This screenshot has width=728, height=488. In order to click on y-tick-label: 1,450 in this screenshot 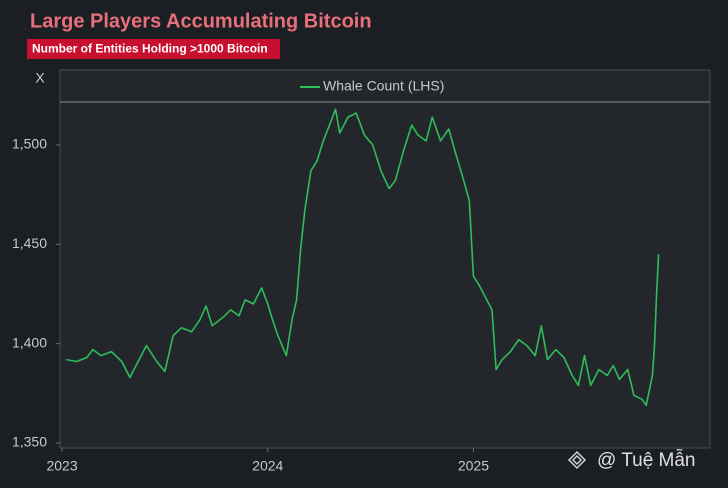, I will do `click(29, 243)`.